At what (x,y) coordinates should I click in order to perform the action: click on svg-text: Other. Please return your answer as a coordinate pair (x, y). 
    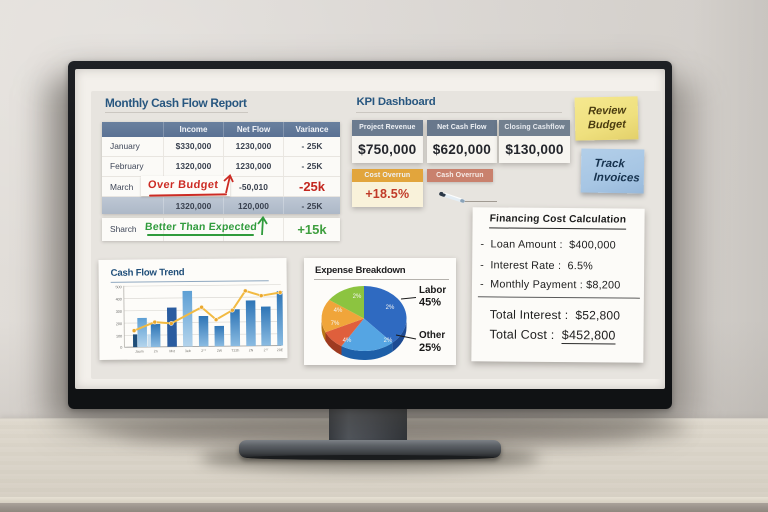
    Looking at the image, I should click on (432, 335).